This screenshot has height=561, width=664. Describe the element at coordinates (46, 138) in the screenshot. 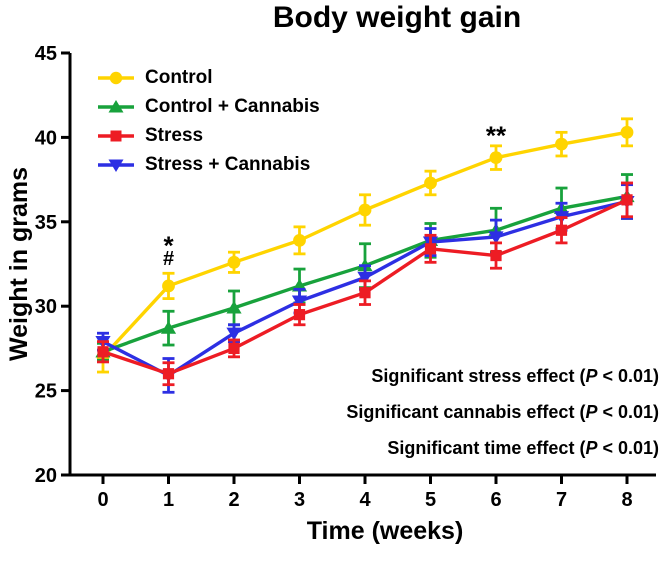

I see `y-tick-label: 40` at that location.